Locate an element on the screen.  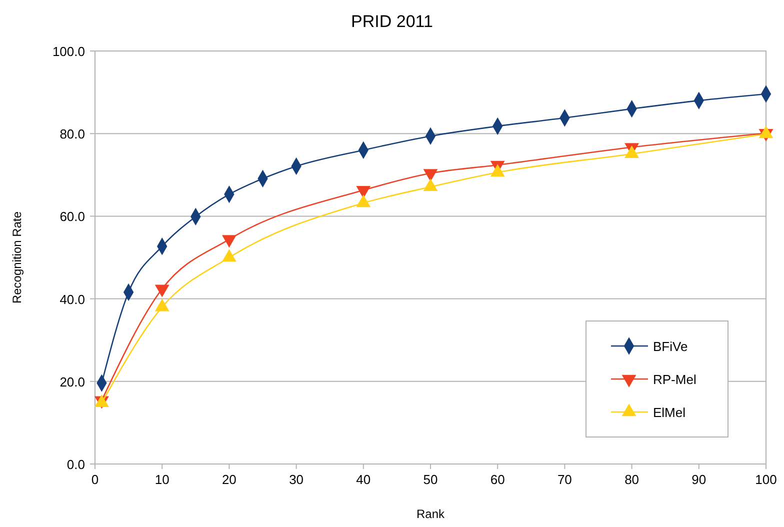
legend-label: ElMel is located at coordinates (669, 412).